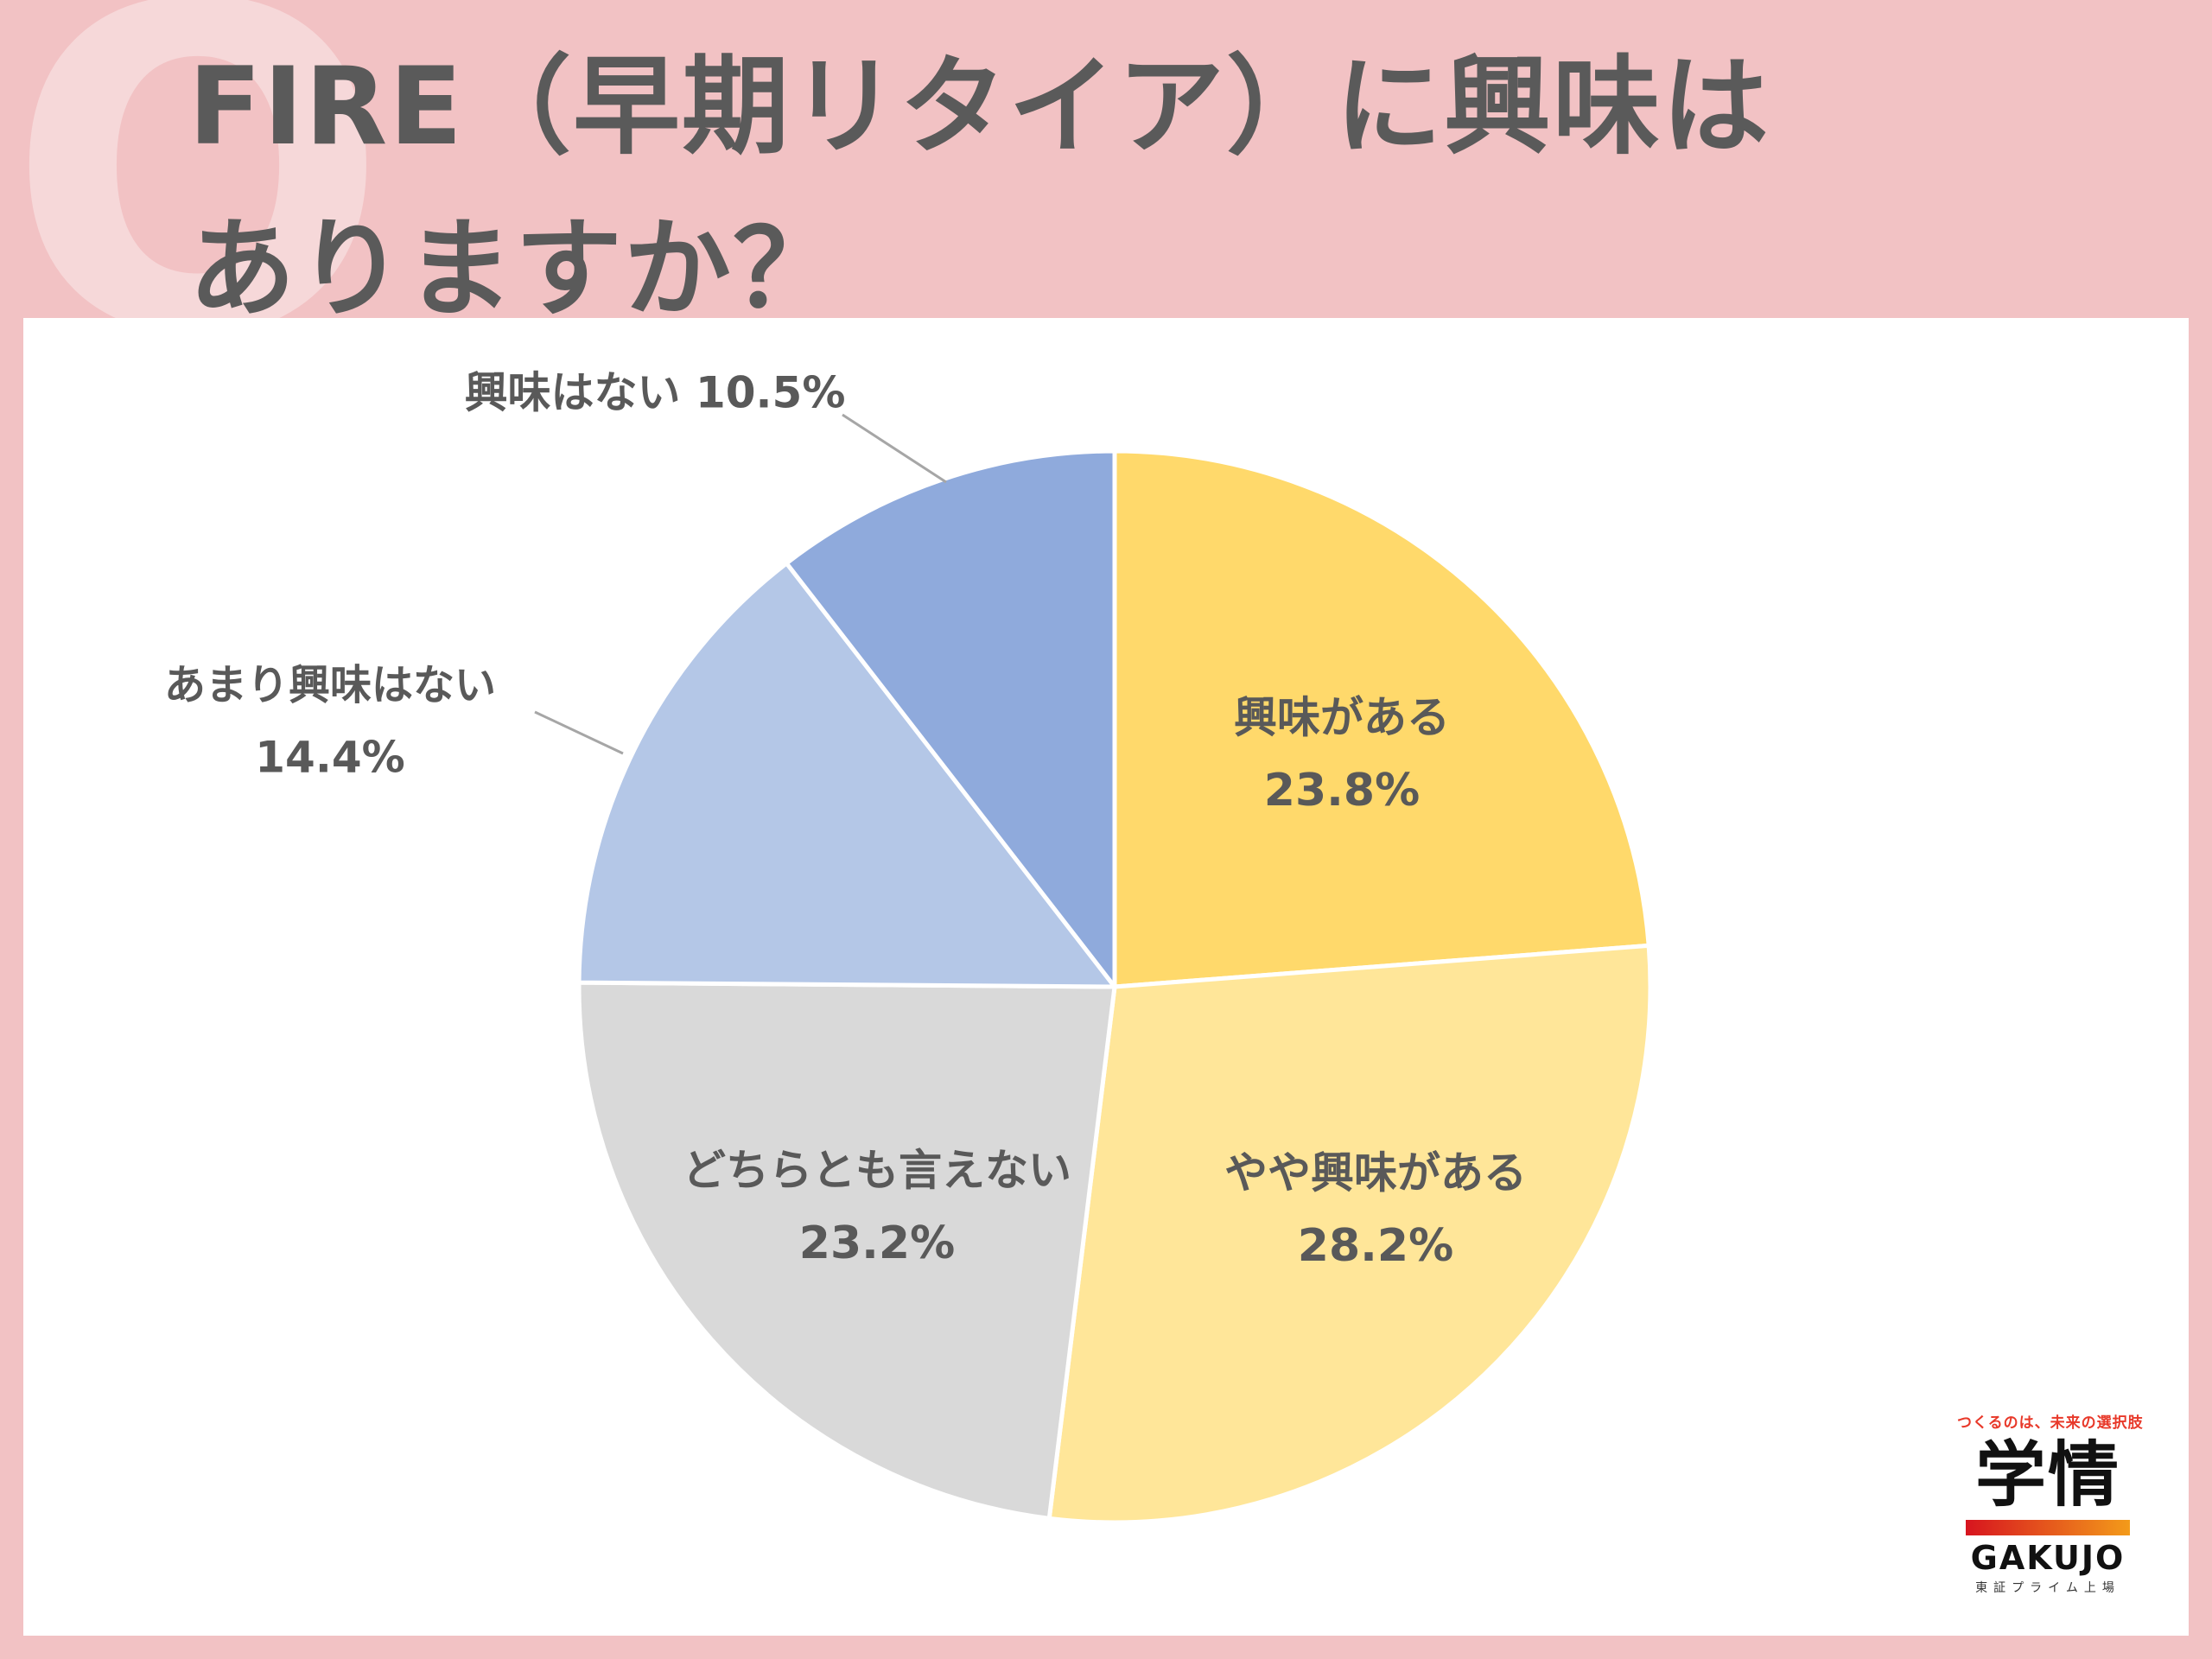  I want to click on logo-gradient-bar, so click(2048, 1527).